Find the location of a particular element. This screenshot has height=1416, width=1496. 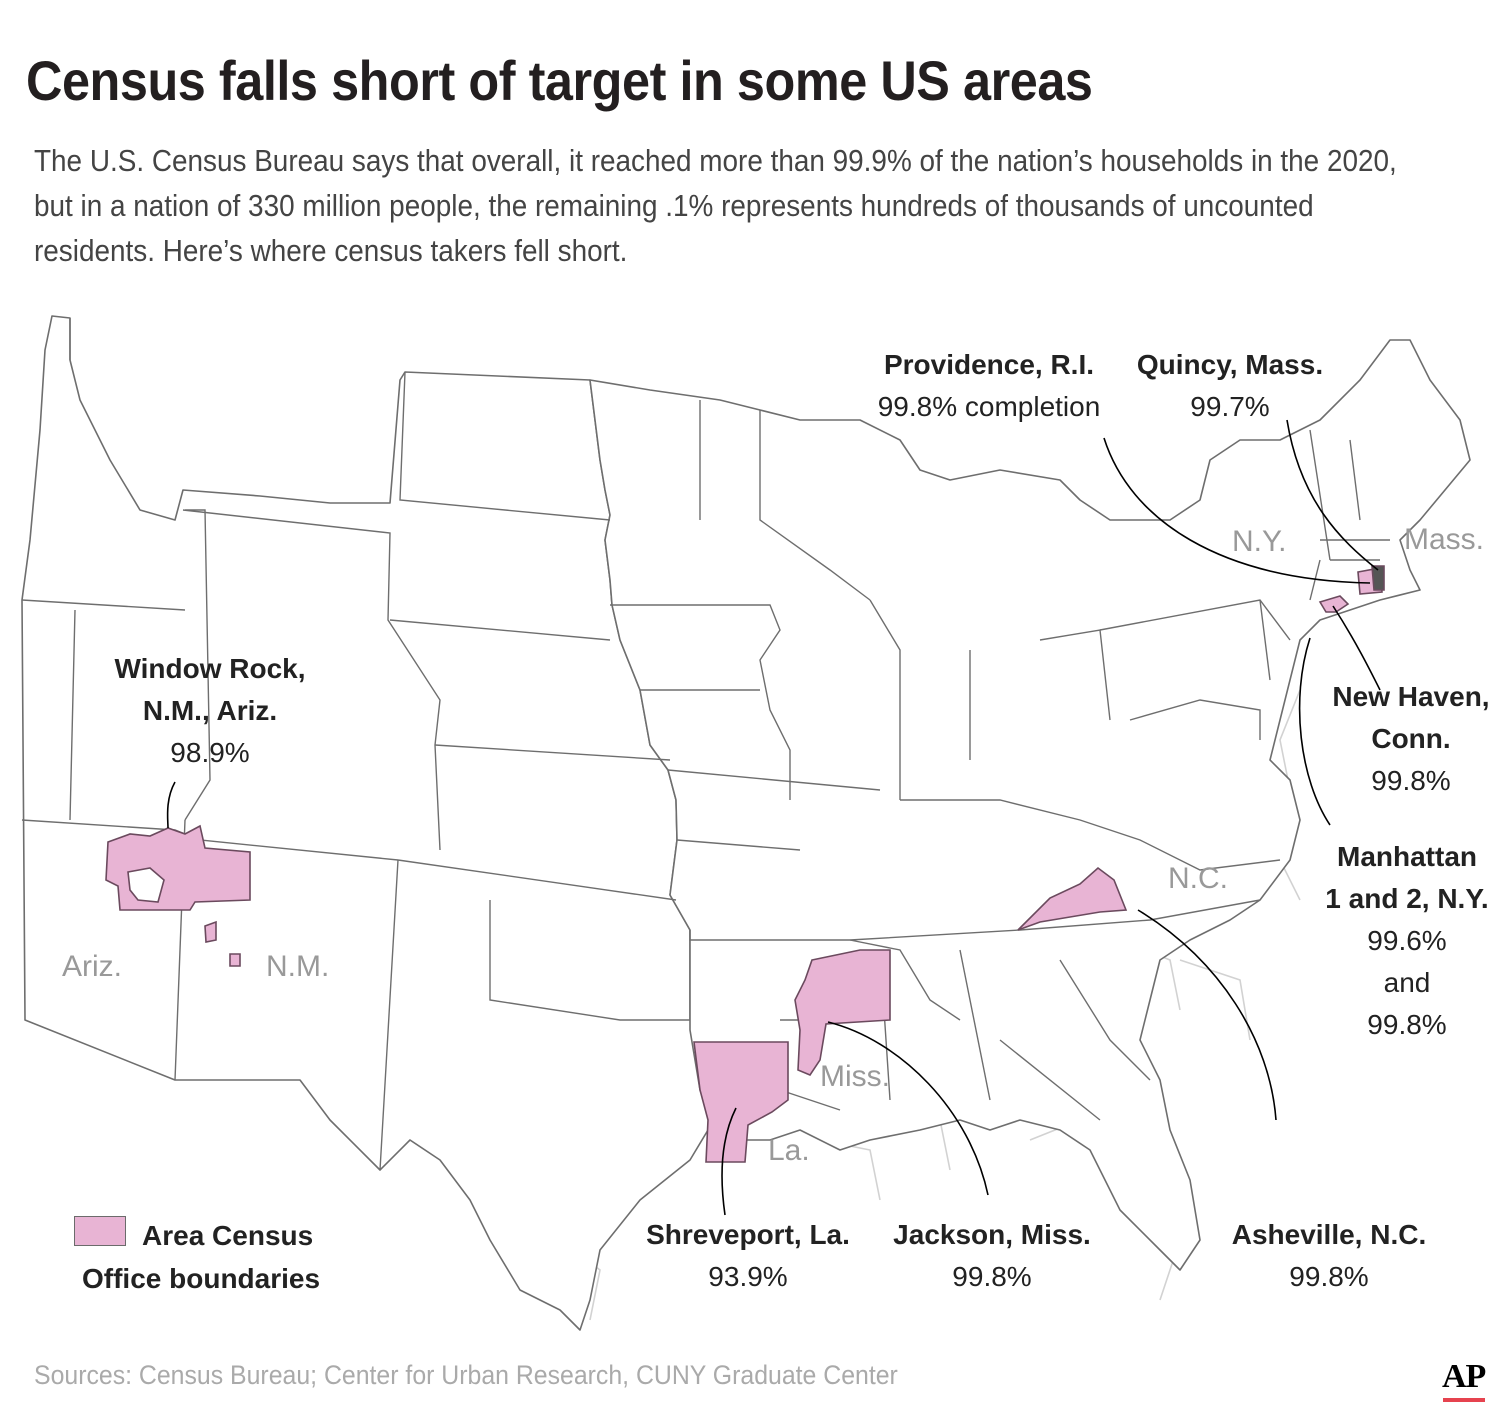

callout-name-line2: Conn. is located at coordinates (1411, 738).